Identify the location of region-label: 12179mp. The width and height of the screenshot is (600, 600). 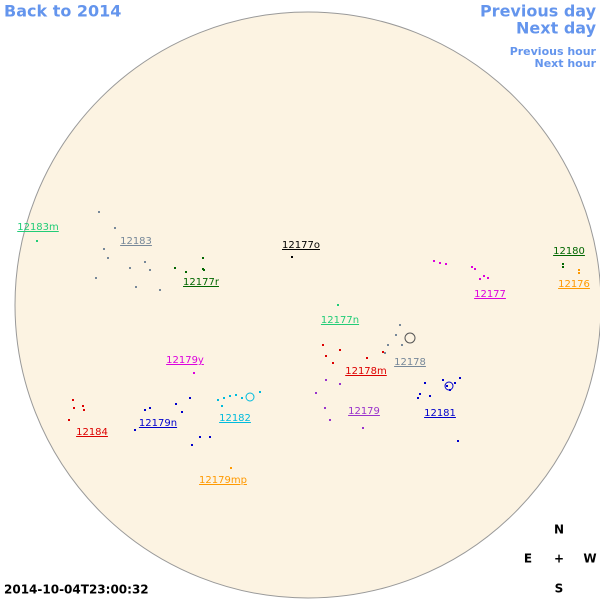
(223, 480).